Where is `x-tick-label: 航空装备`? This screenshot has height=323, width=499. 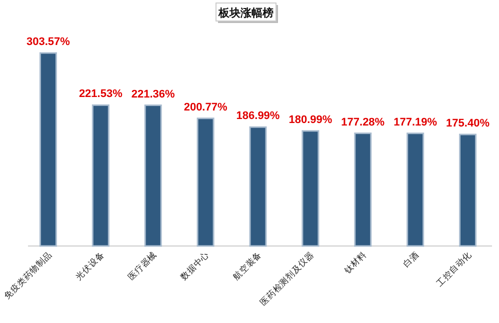 x-tick-label: 航空装备 is located at coordinates (247, 266).